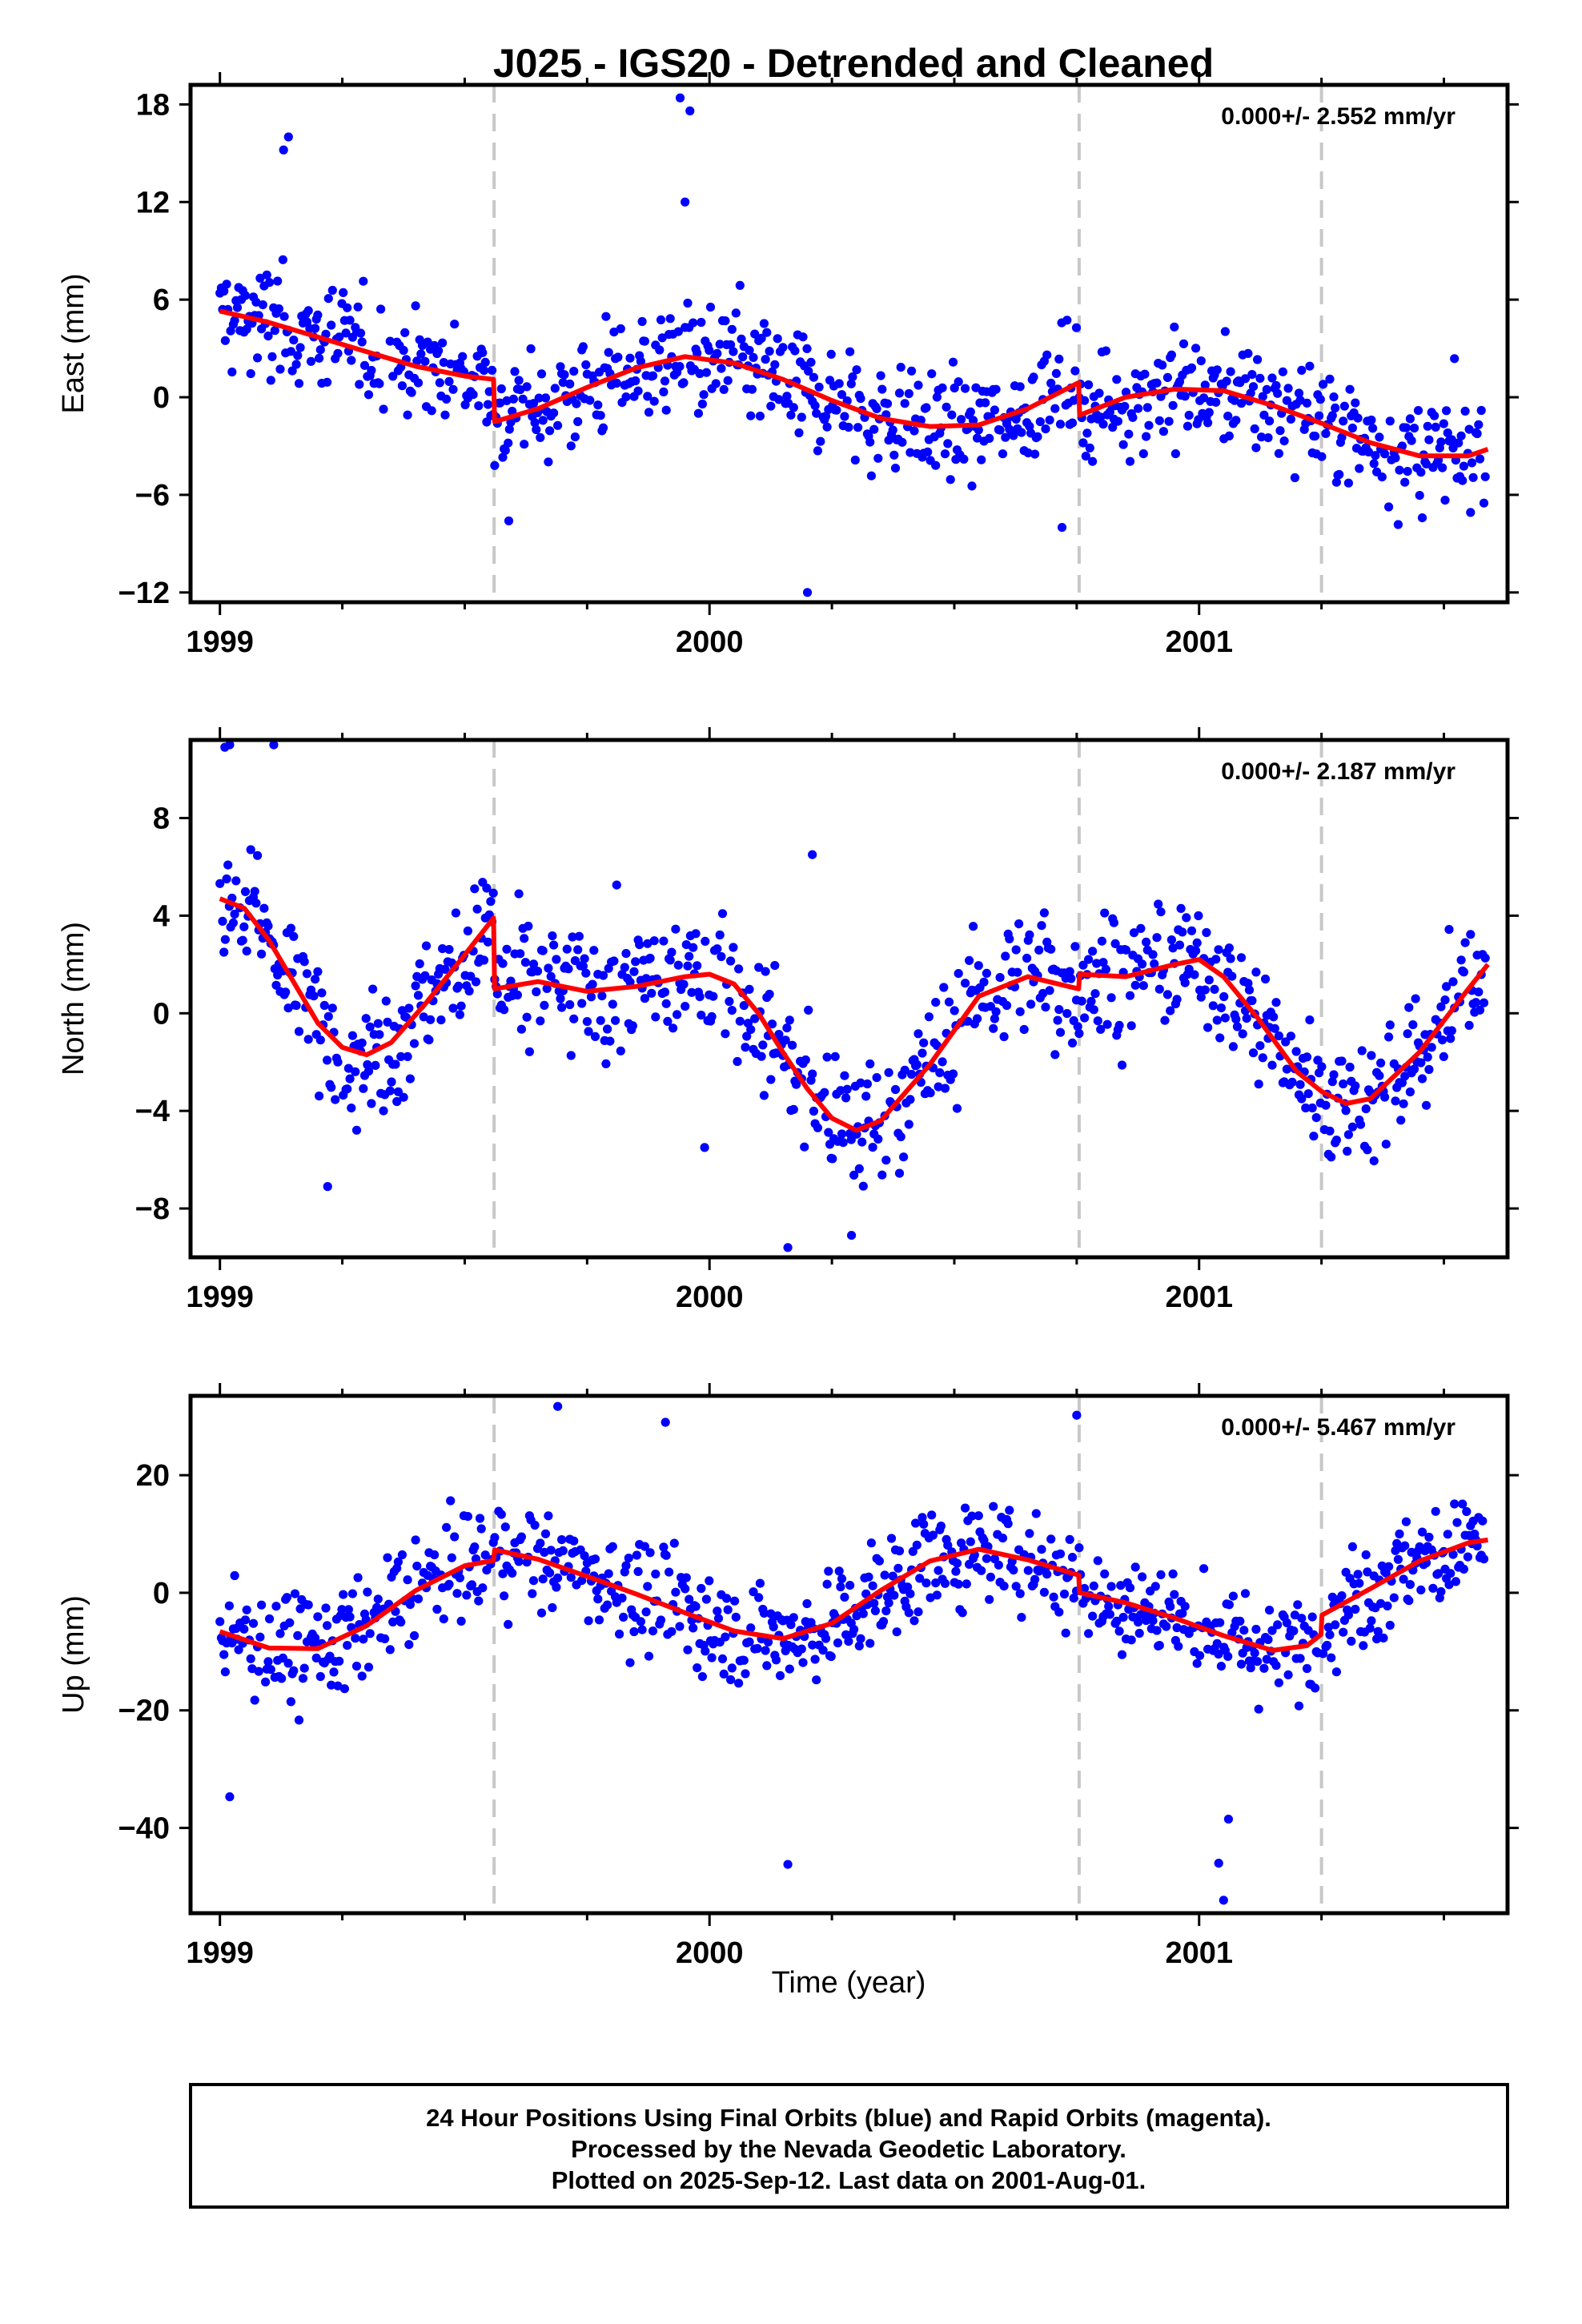  I want to click on model-curve, so click(853, 1595).